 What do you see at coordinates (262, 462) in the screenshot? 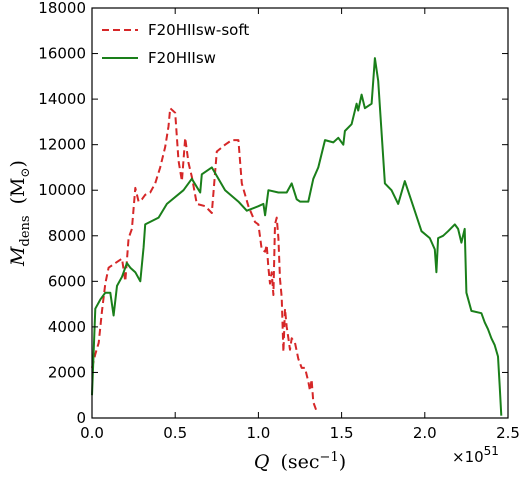
I see `x-axis-symbol: Q` at bounding box center [262, 462].